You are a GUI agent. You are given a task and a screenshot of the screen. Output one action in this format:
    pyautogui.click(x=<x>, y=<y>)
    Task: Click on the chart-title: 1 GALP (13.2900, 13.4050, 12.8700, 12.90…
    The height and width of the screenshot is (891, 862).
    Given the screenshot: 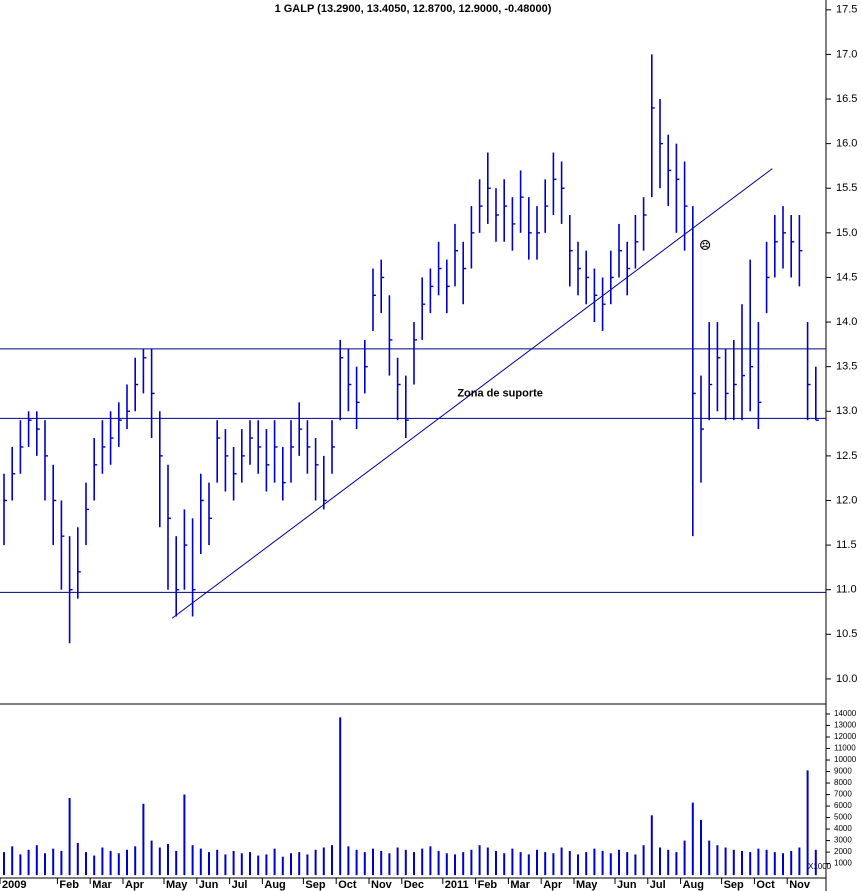 What is the action you would take?
    pyautogui.click(x=413, y=9)
    